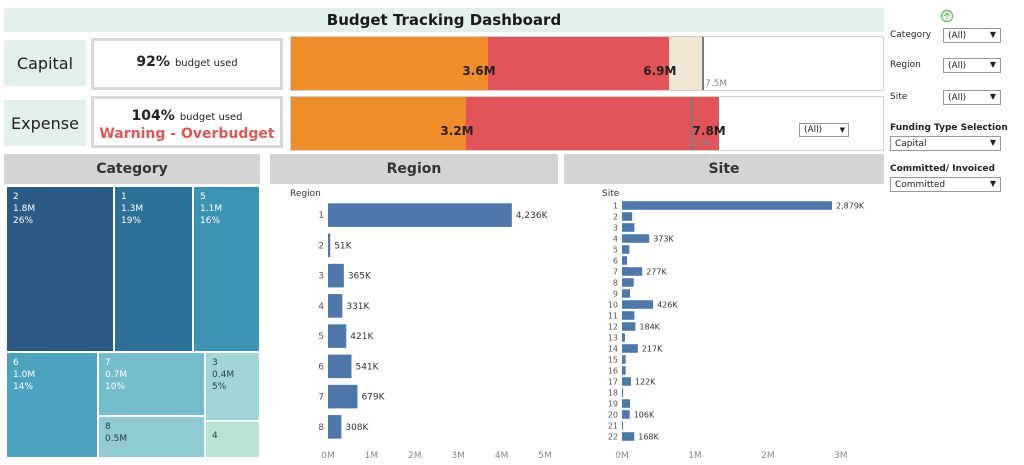 This screenshot has width=1024, height=465. What do you see at coordinates (615, 294) in the screenshot?
I see `site-tick-label: 9` at bounding box center [615, 294].